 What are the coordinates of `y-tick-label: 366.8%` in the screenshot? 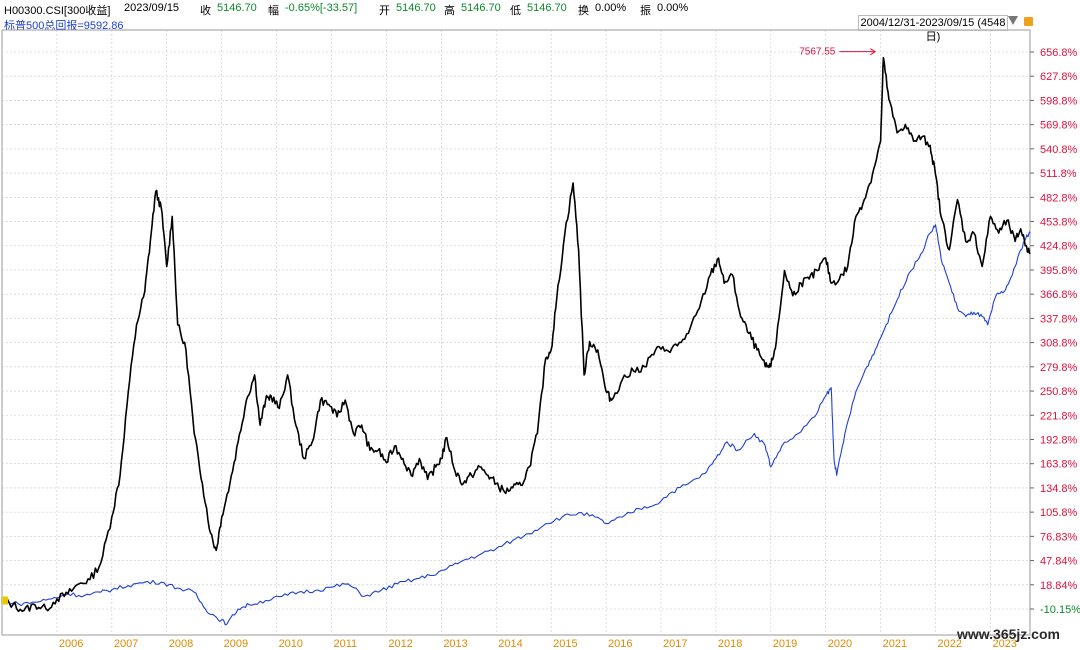 It's located at (1059, 295).